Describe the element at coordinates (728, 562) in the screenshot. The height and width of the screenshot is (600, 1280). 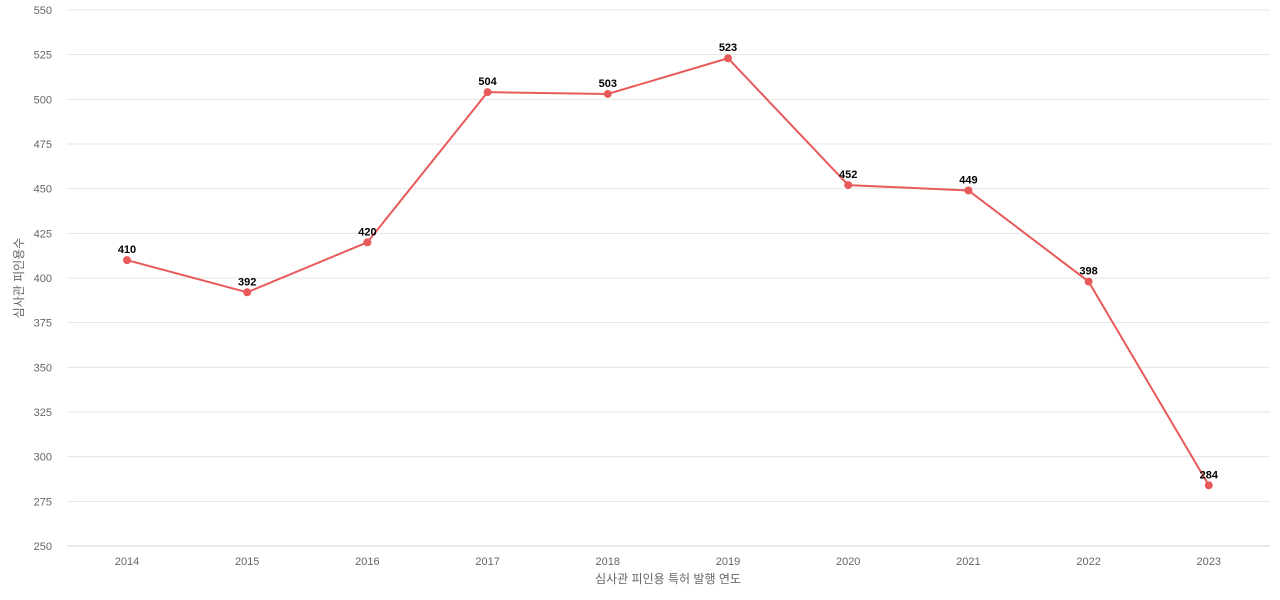
I see `x-tick-label-2019: 2019` at that location.